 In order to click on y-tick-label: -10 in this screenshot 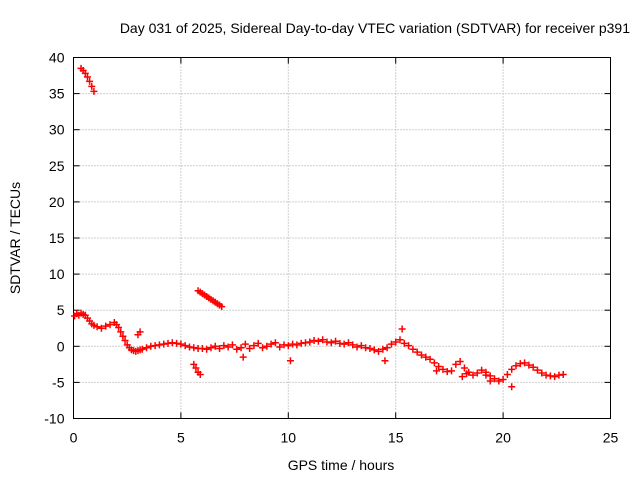, I will do `click(54, 419)`.